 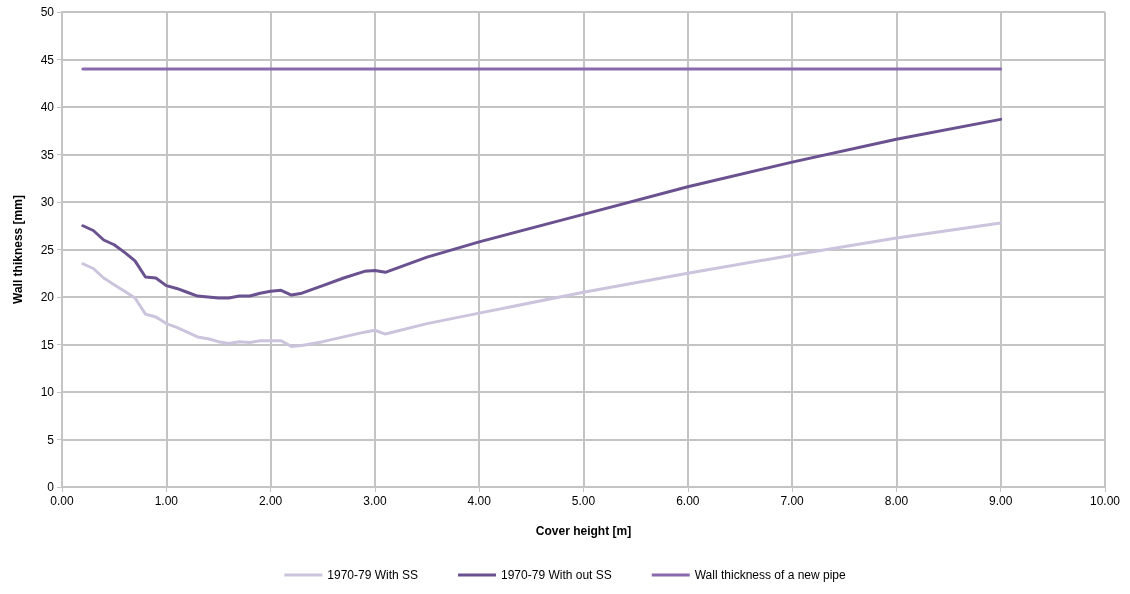 What do you see at coordinates (18, 249) in the screenshot?
I see `y-axis-title: Wall thikness [mm]` at bounding box center [18, 249].